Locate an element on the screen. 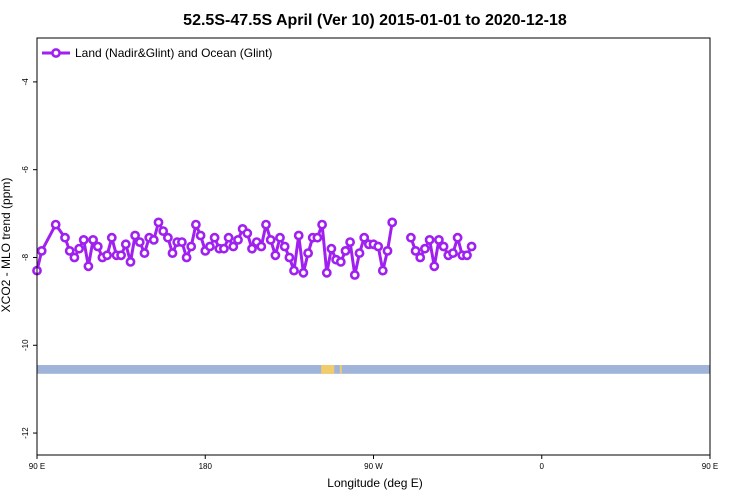 This screenshot has height=500, width=750. legend: Land (Nadir&Glint) and Ocean (Glint) is located at coordinates (157, 53).